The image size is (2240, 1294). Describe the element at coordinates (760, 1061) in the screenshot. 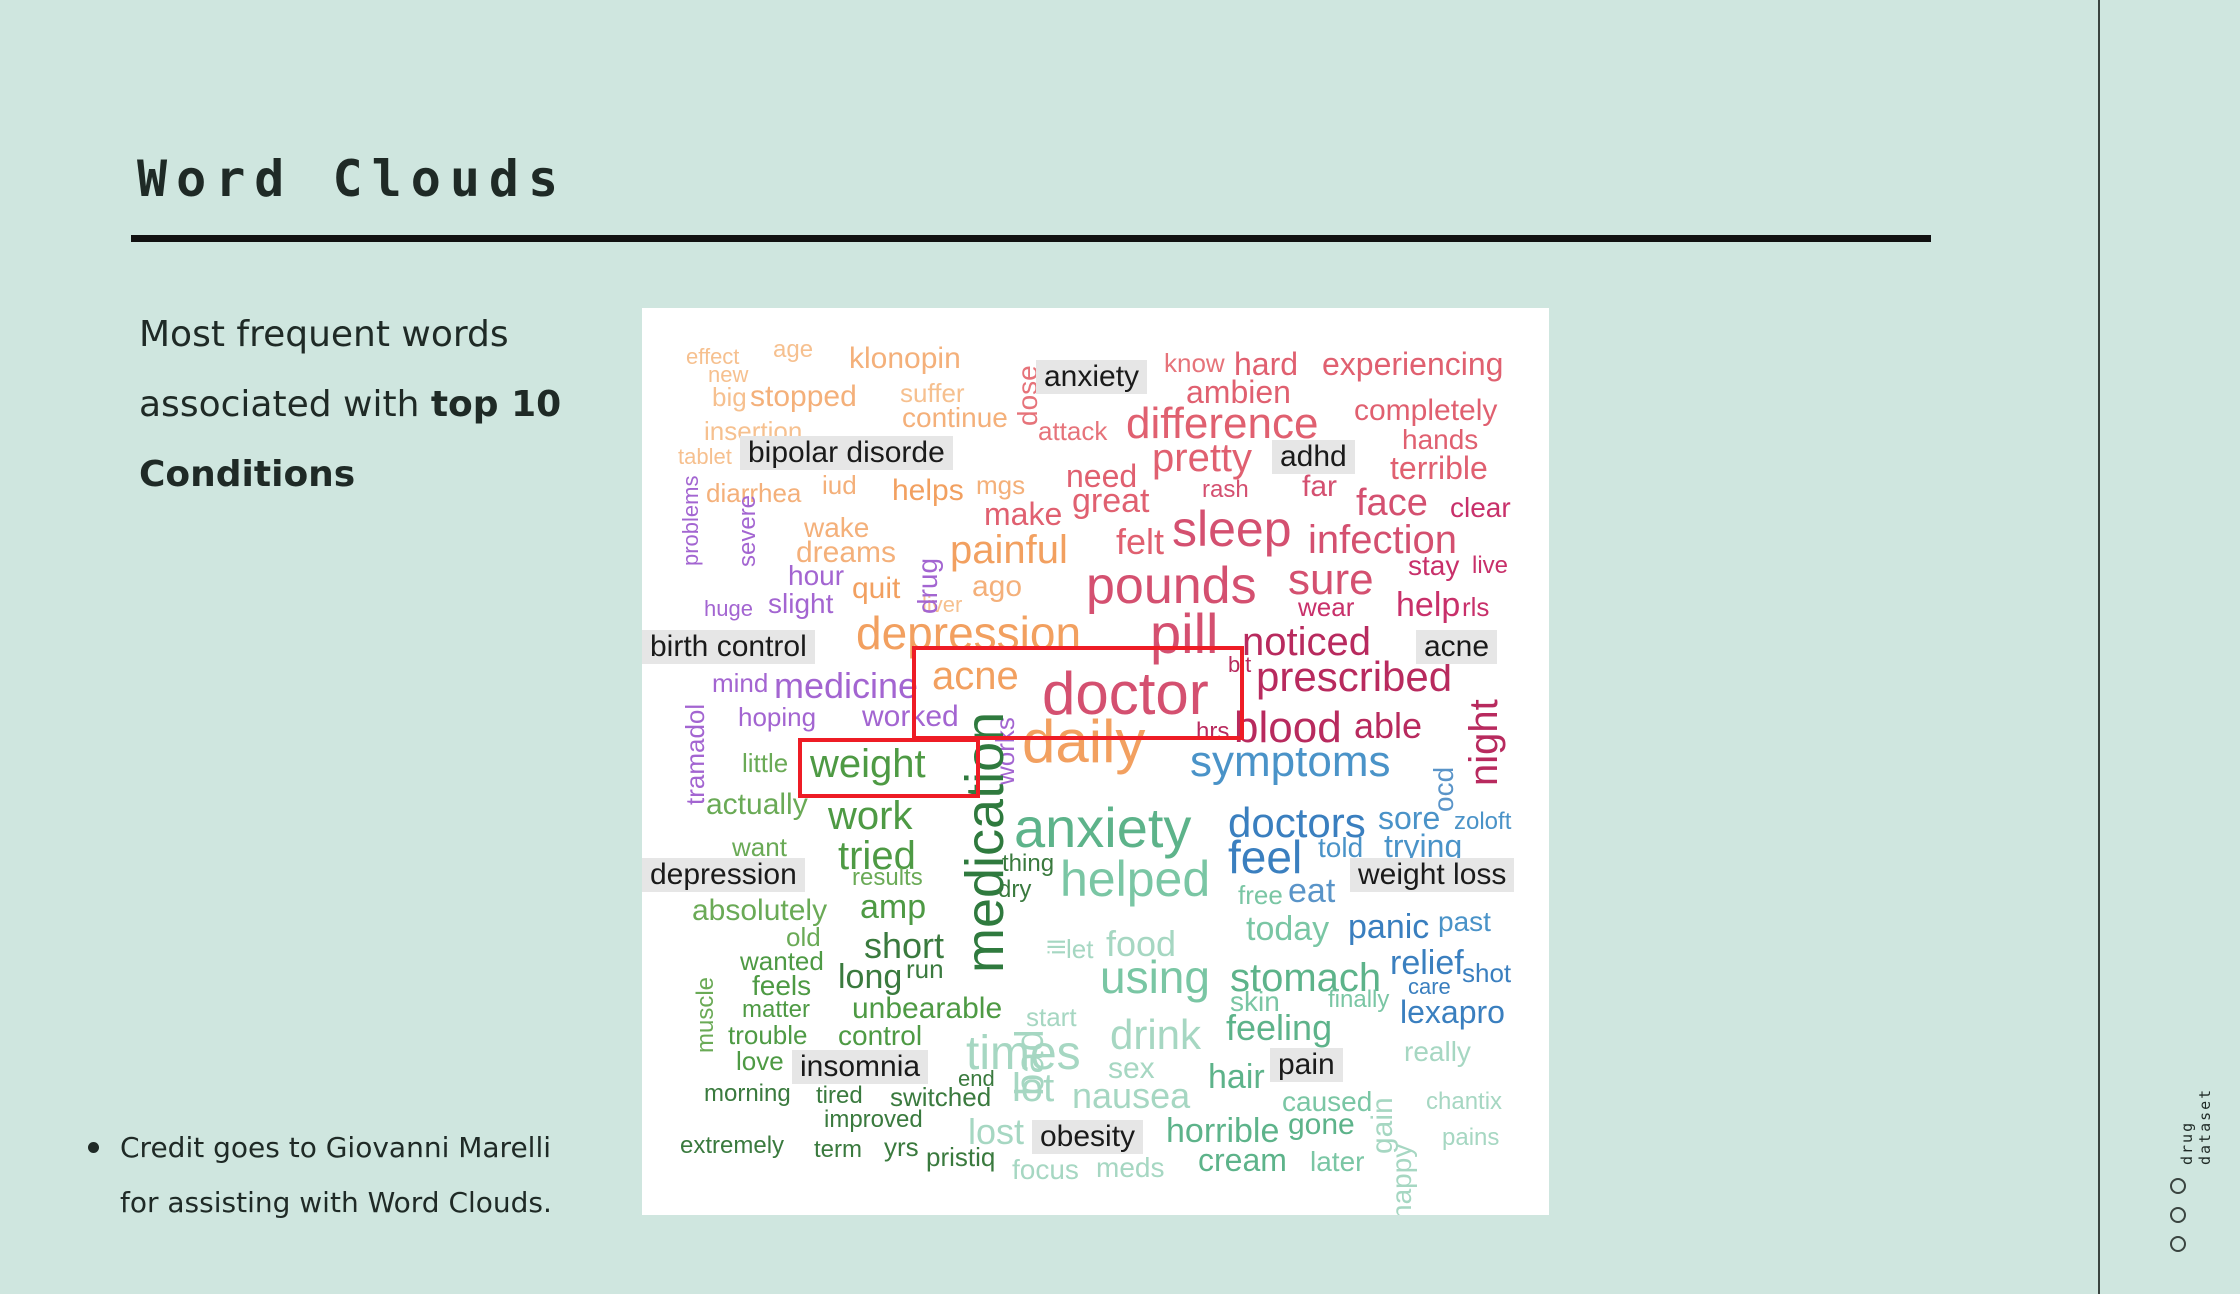

I see `cloud-word-love: love` at that location.